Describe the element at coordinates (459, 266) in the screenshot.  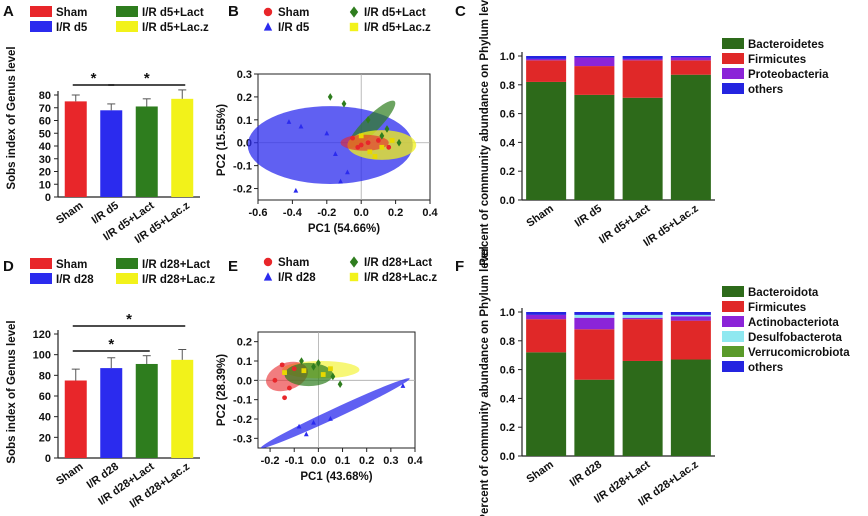
I see `panel-label-F: F` at that location.